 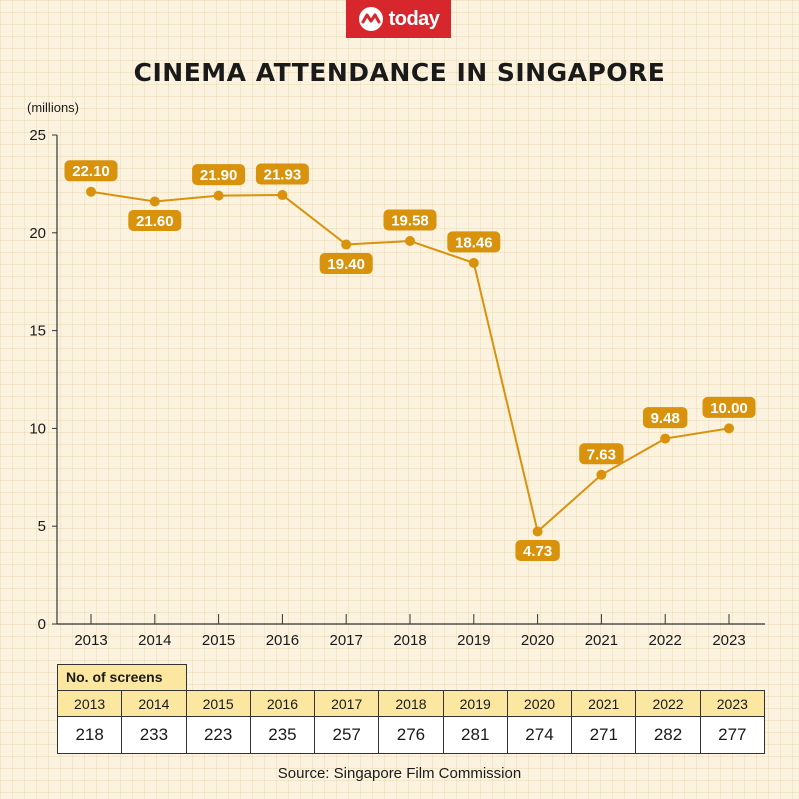 I want to click on chart-title: CINEMA ATTENDANCE IN SINGAPORE, so click(x=399, y=72).